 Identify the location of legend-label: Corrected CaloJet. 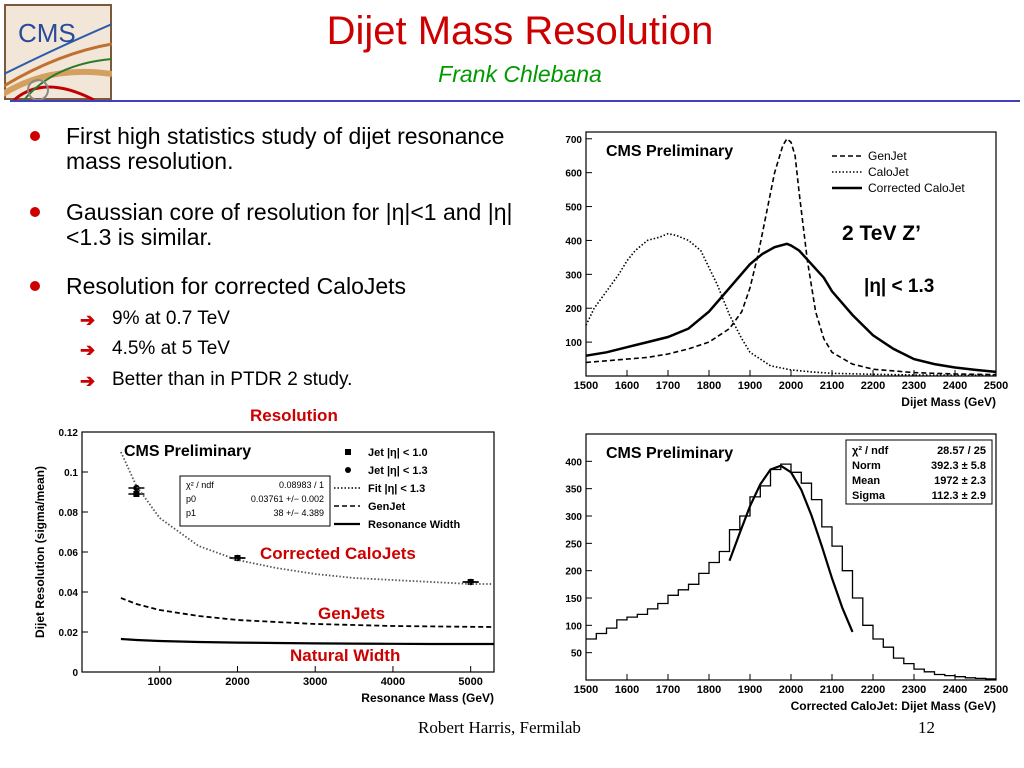
(916, 188).